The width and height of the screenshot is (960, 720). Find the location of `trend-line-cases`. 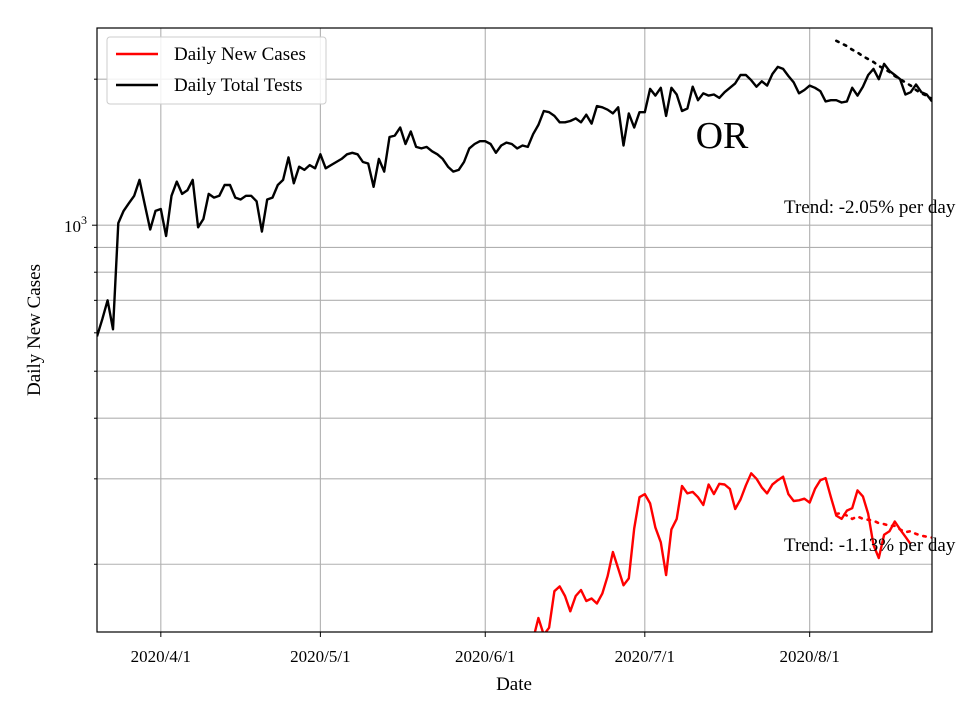

trend-line-cases is located at coordinates (883, 525).